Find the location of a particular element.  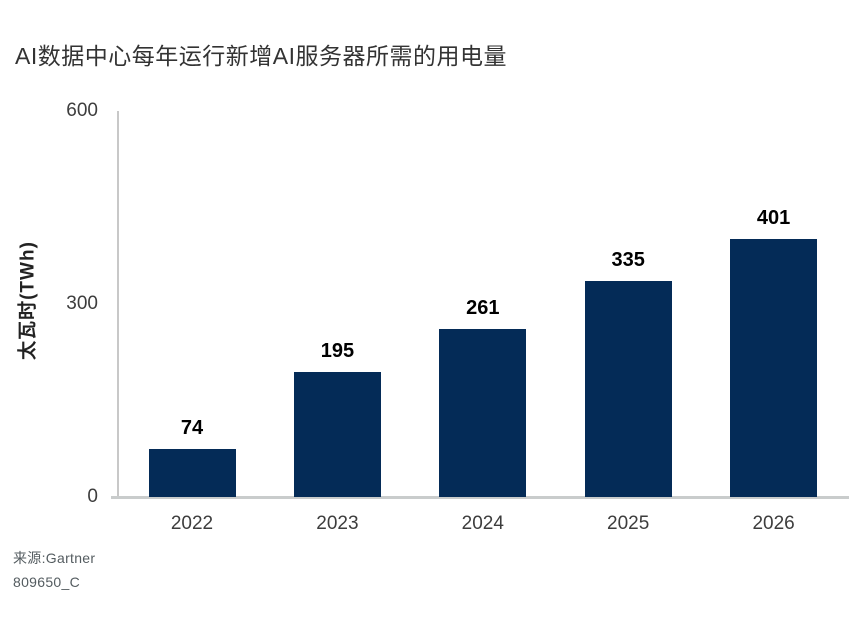

bar-2022 is located at coordinates (192, 473).